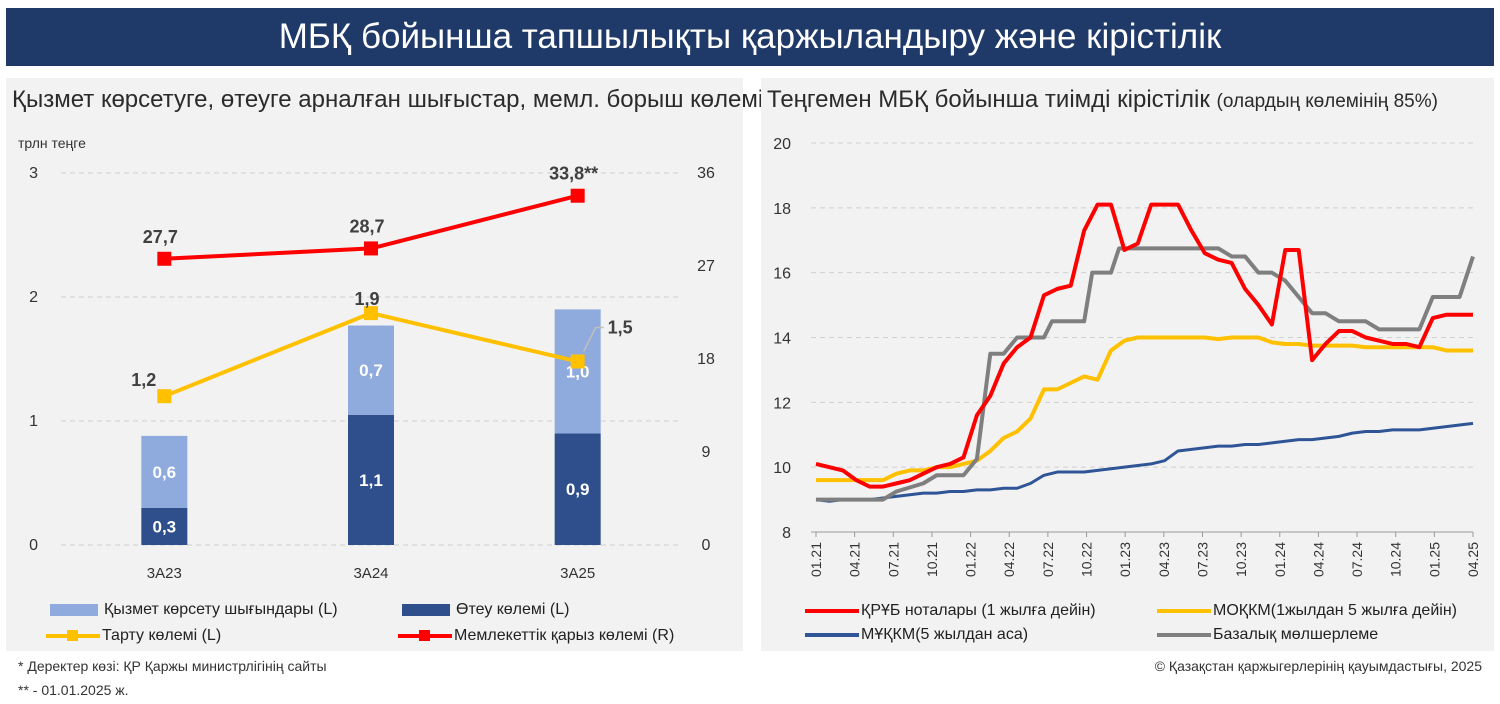 The width and height of the screenshot is (1500, 704). What do you see at coordinates (370, 573) in the screenshot?
I see `x-tick-label: 3A24` at bounding box center [370, 573].